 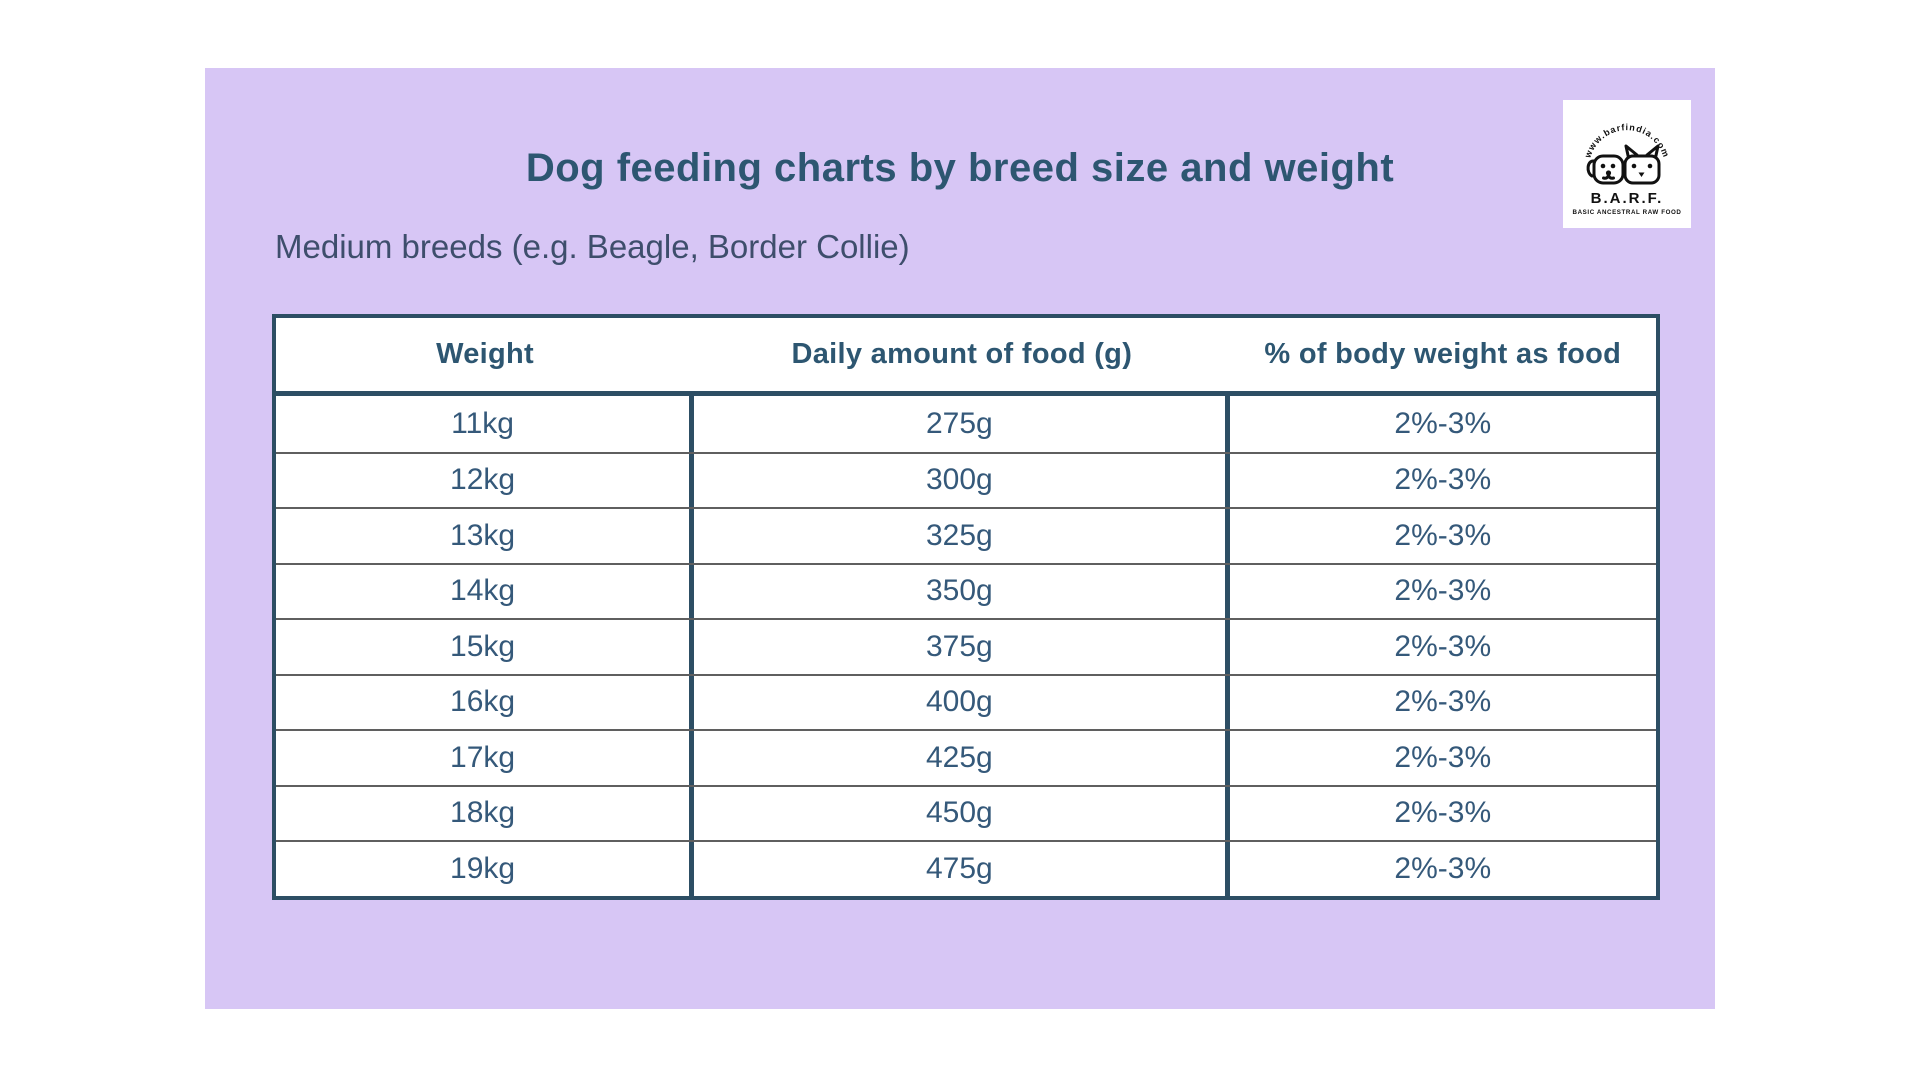 What do you see at coordinates (962, 424) in the screenshot?
I see `table-cell: 275g` at bounding box center [962, 424].